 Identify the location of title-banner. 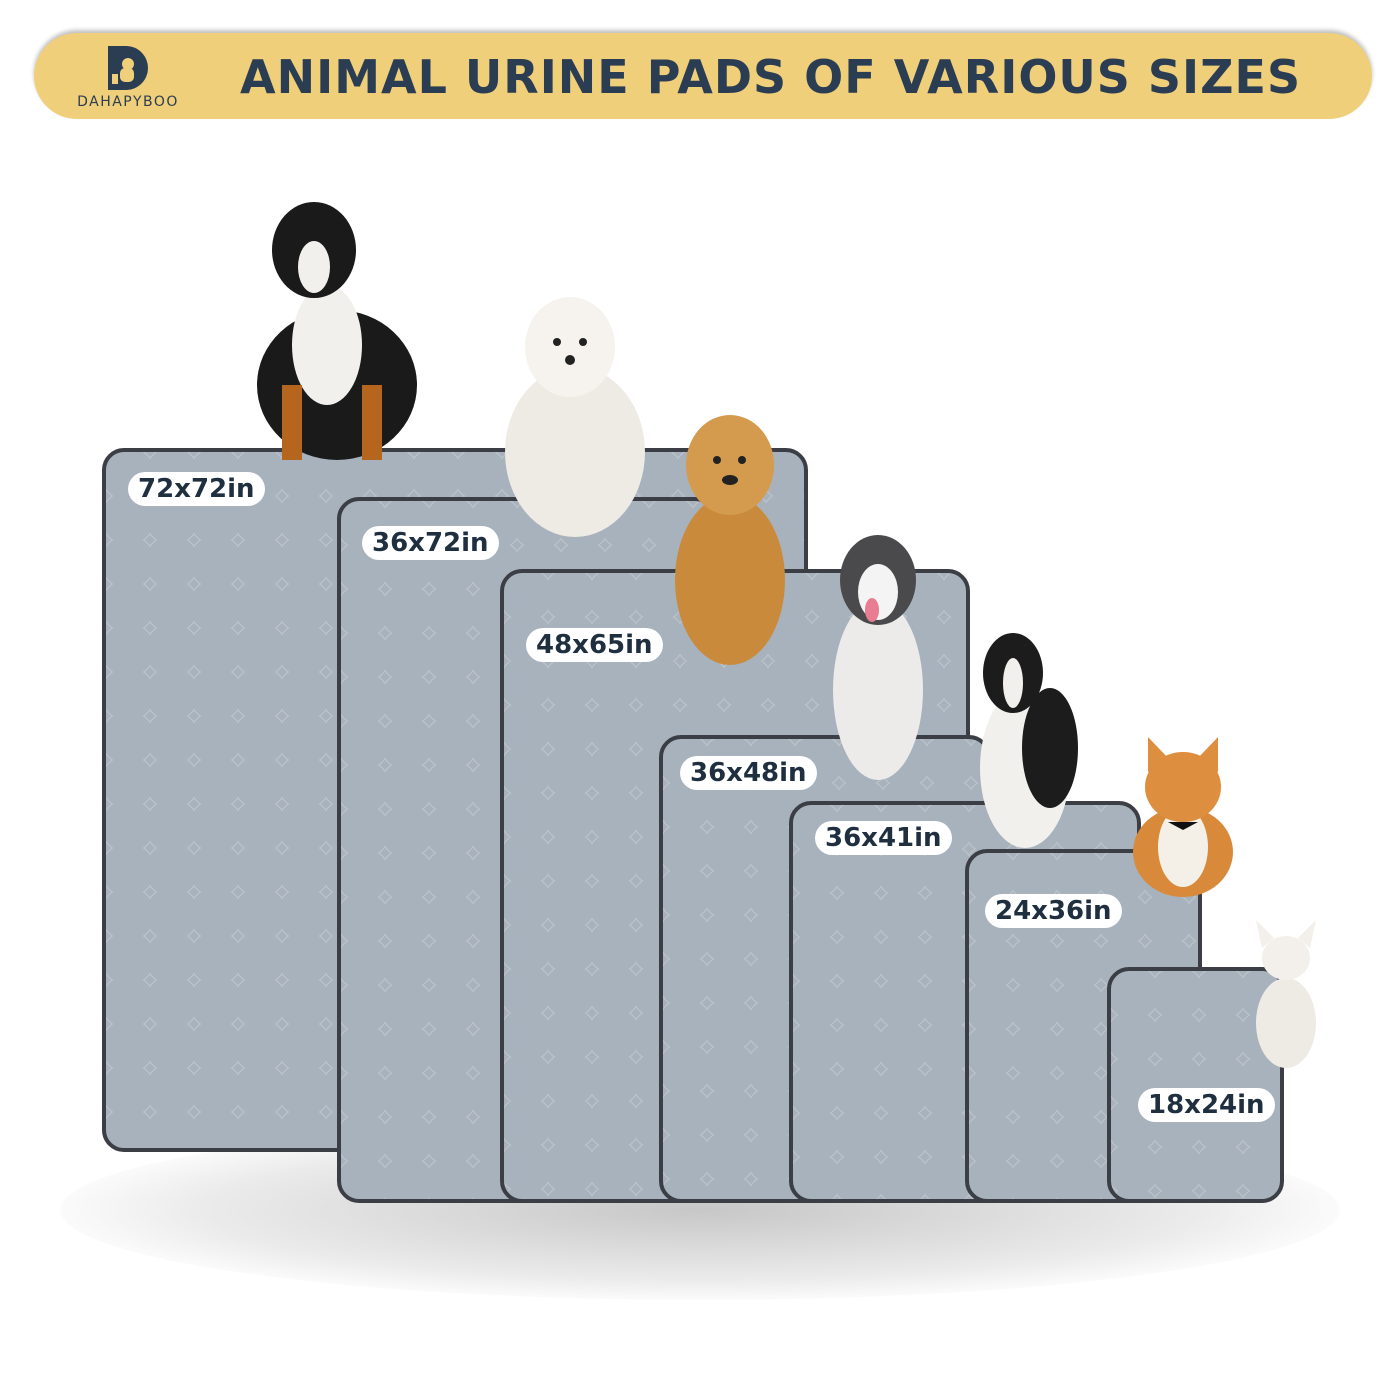
(703, 76).